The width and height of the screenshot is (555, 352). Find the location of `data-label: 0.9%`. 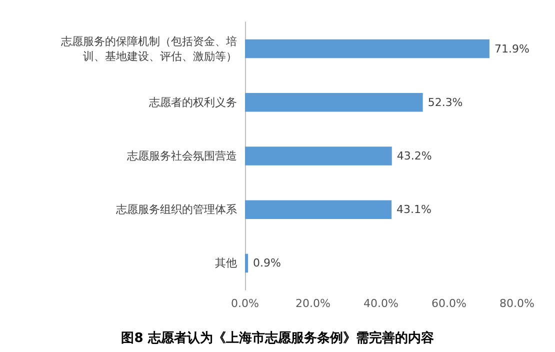

data-label: 0.9% is located at coordinates (267, 263).